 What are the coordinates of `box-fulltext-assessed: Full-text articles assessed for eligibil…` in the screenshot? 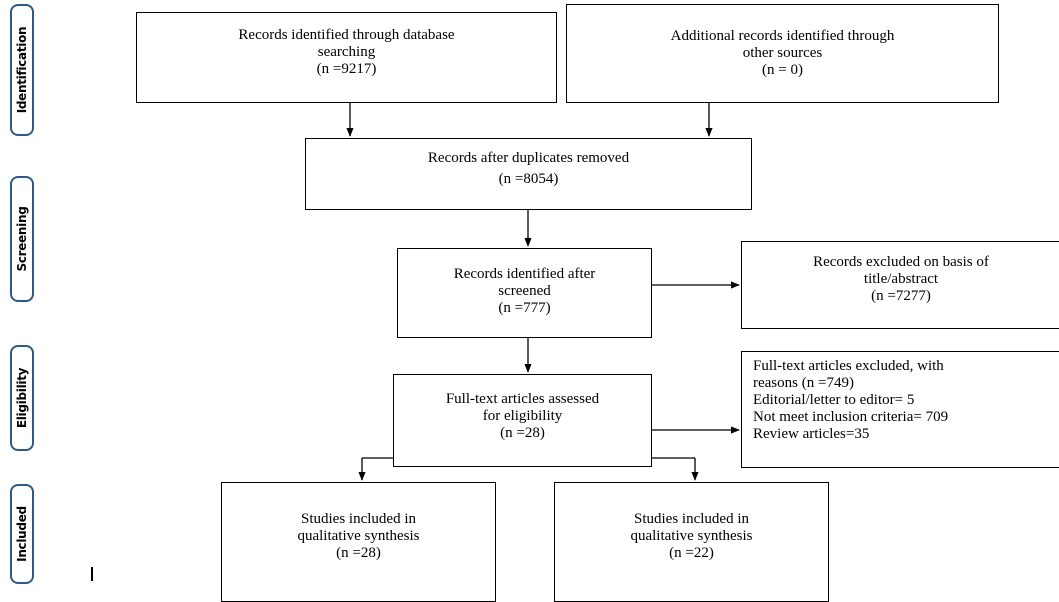 It's located at (522, 420).